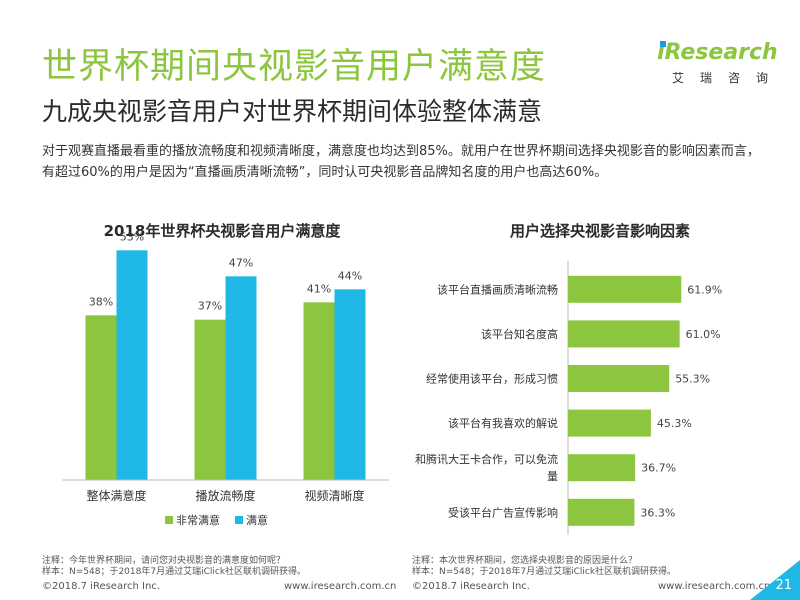 The width and height of the screenshot is (800, 600). I want to click on logo-dot-icon, so click(663, 44).